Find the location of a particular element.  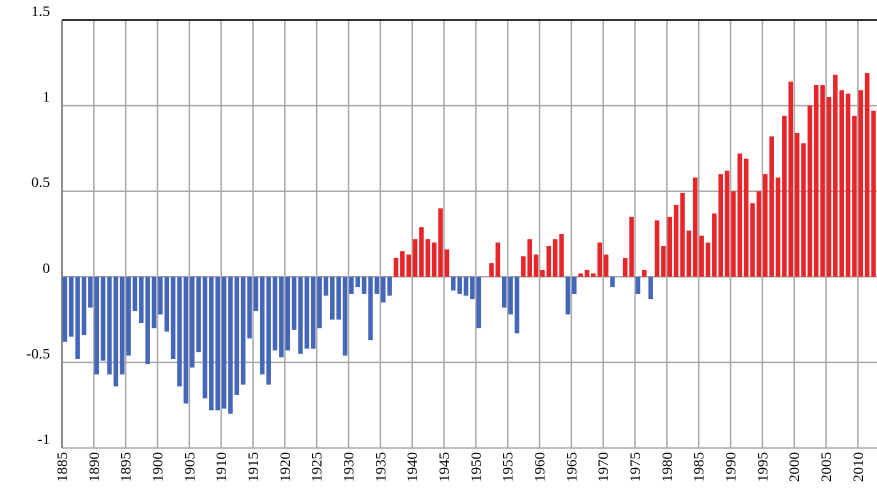

x-tick-label: 1930 is located at coordinates (350, 467).